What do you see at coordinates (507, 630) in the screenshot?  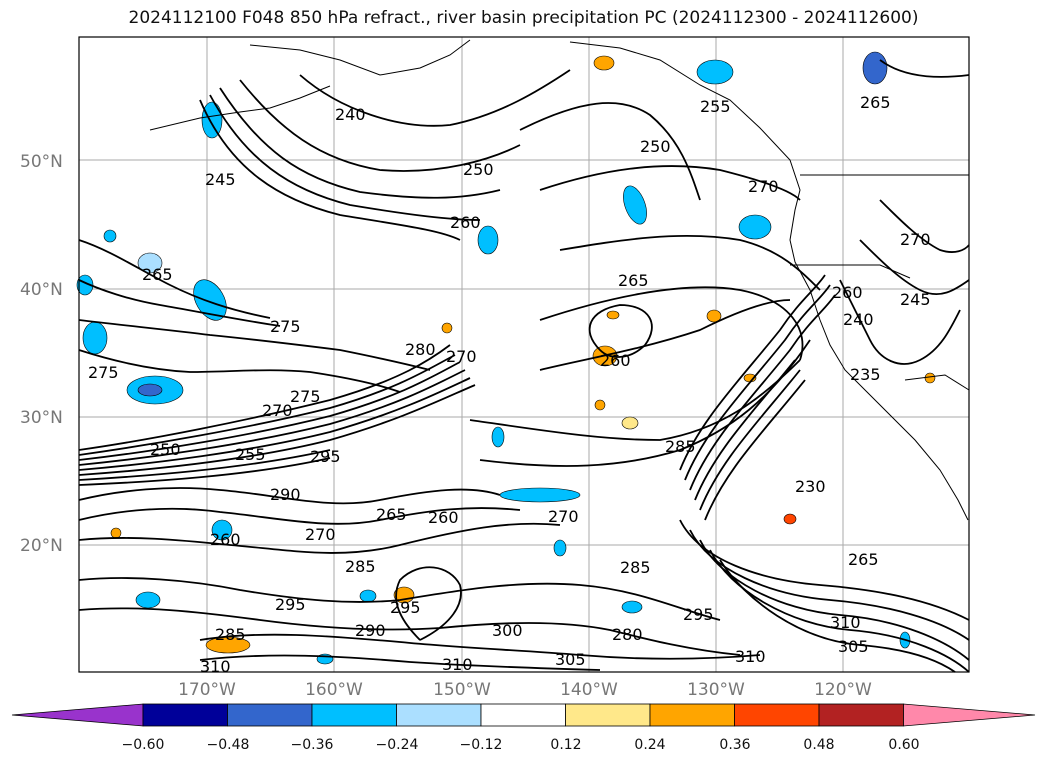 I see `contour-label: 300` at bounding box center [507, 630].